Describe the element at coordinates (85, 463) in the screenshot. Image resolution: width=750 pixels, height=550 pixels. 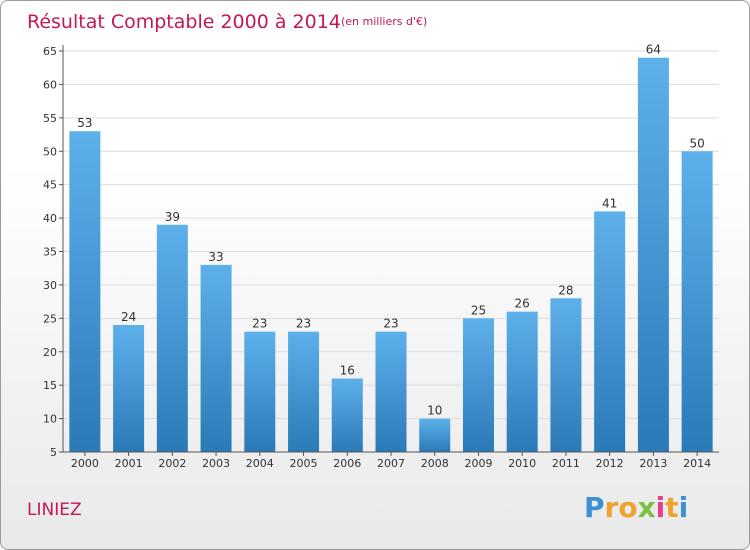
I see `x-tick-label: 2000` at that location.